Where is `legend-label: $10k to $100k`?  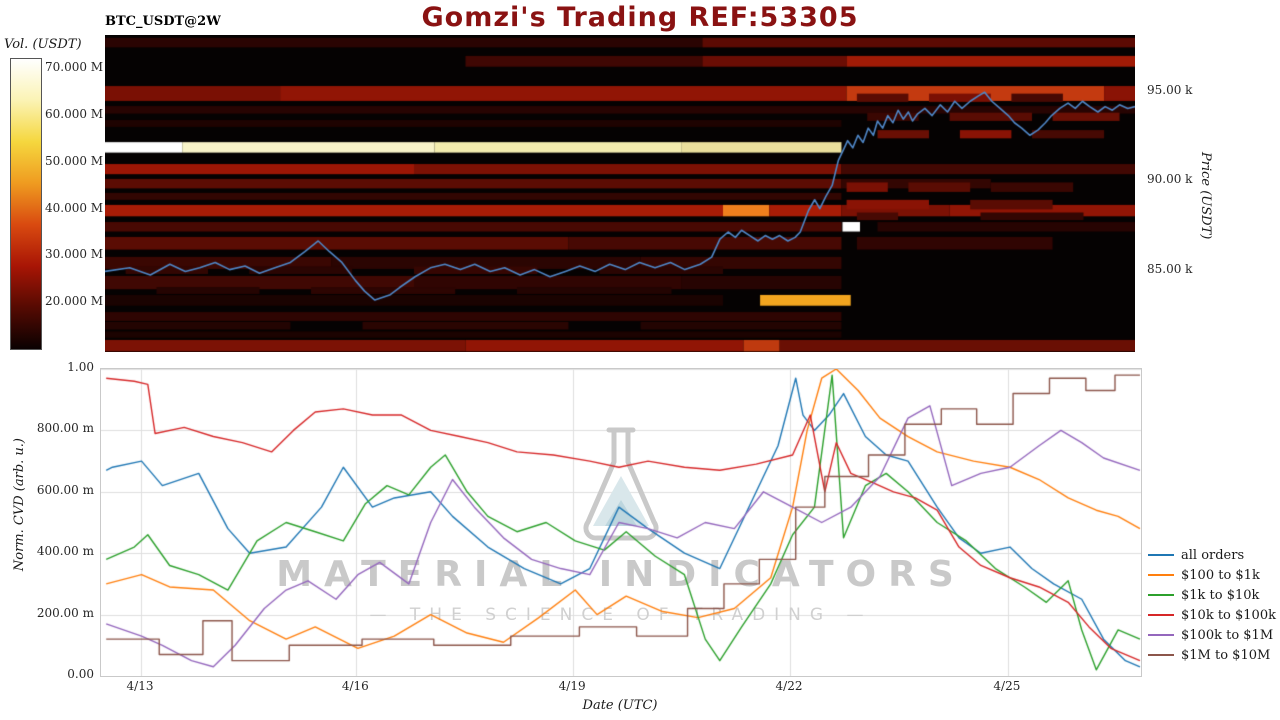 legend-label: $10k to $100k is located at coordinates (1228, 615).